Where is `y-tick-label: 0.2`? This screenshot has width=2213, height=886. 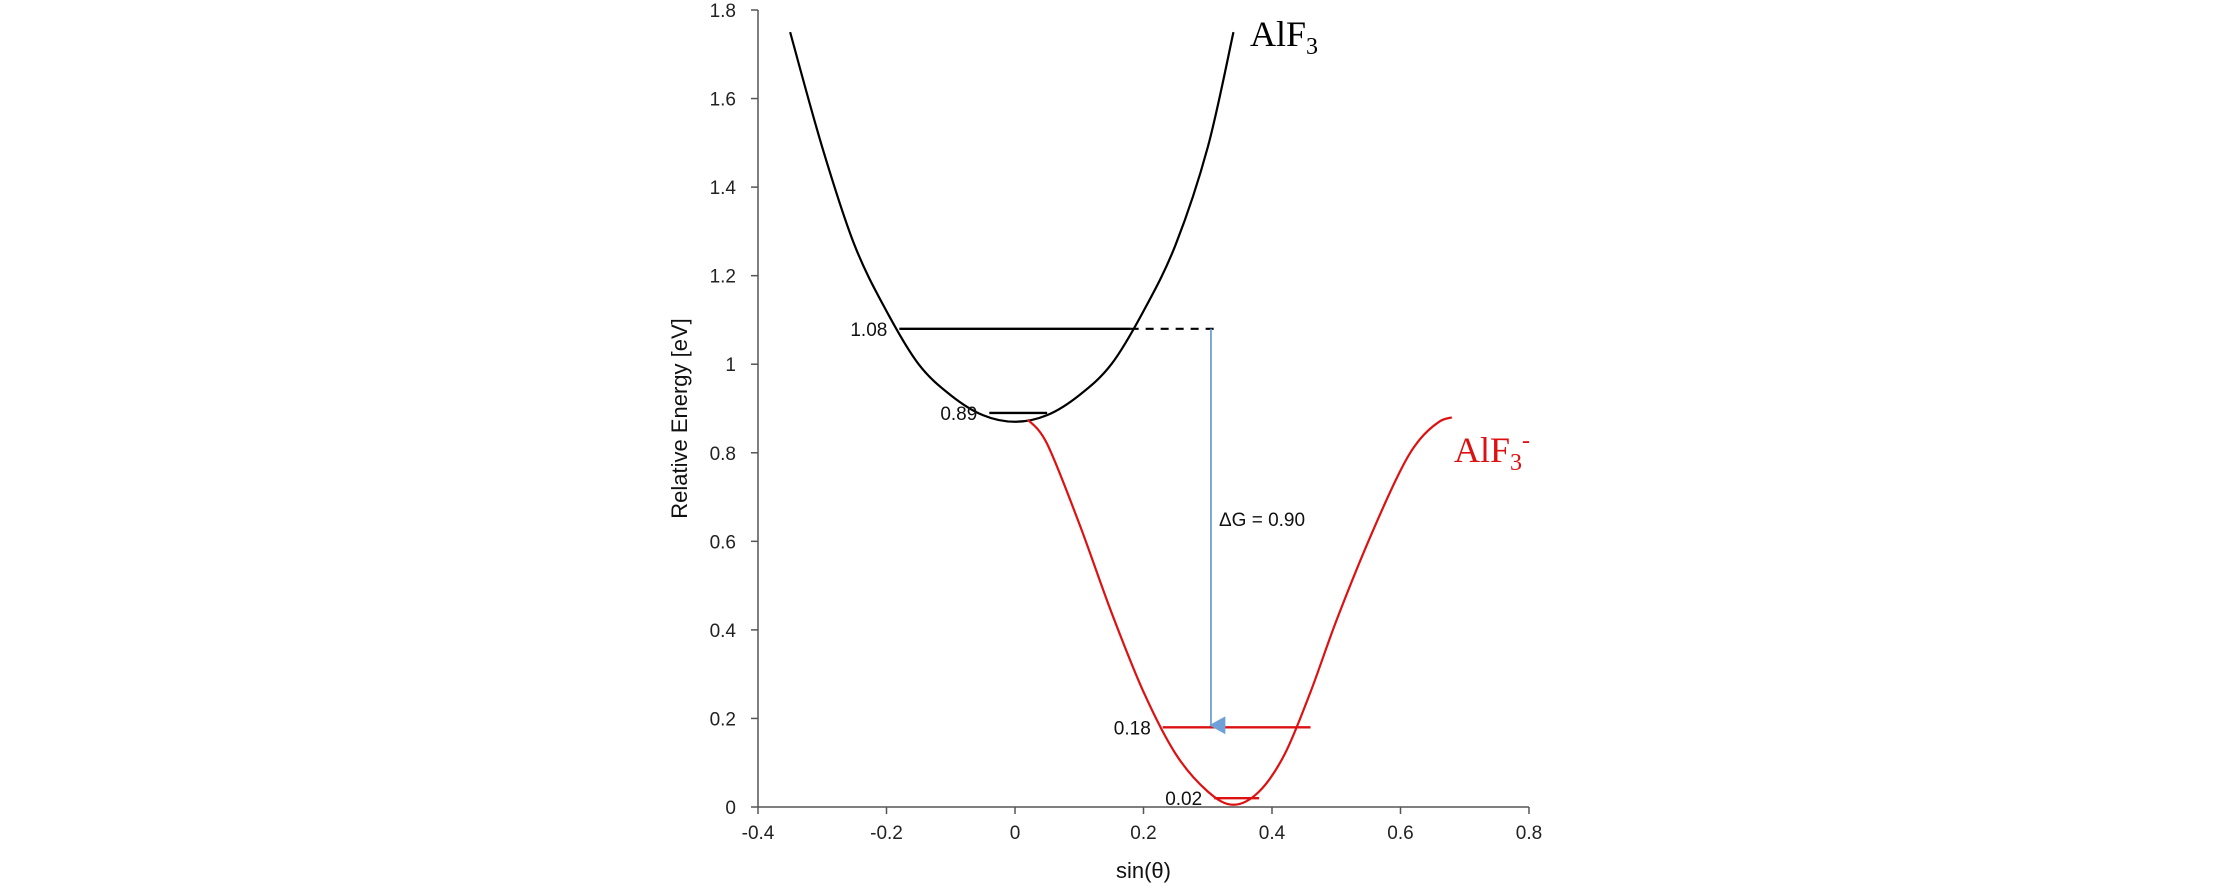
y-tick-label: 0.2 is located at coordinates (723, 719).